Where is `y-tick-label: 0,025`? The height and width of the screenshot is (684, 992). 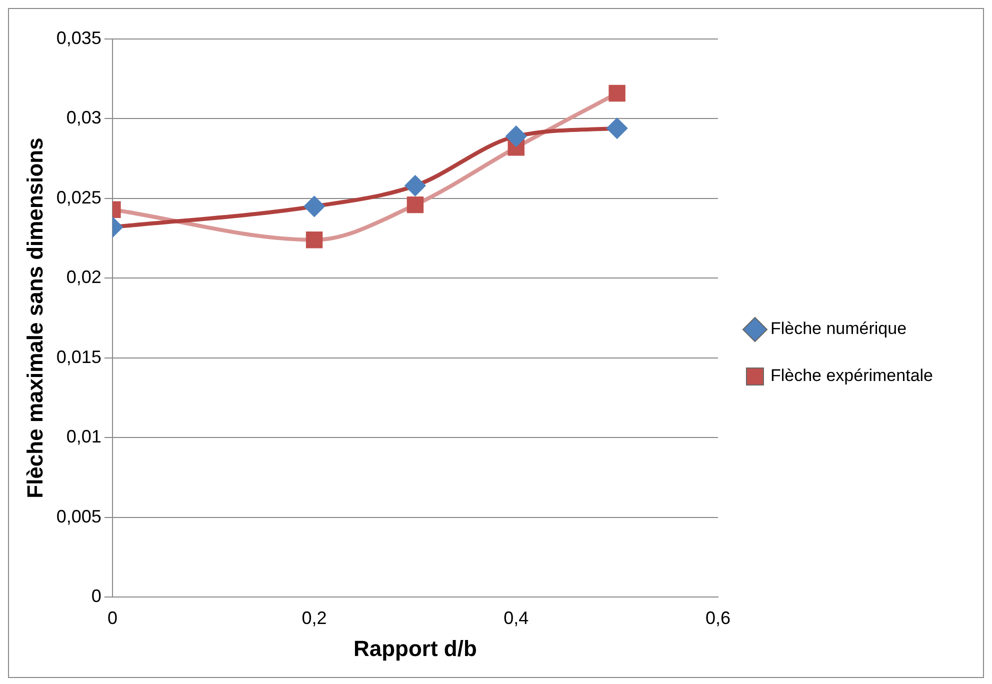 y-tick-label: 0,025 is located at coordinates (79, 197).